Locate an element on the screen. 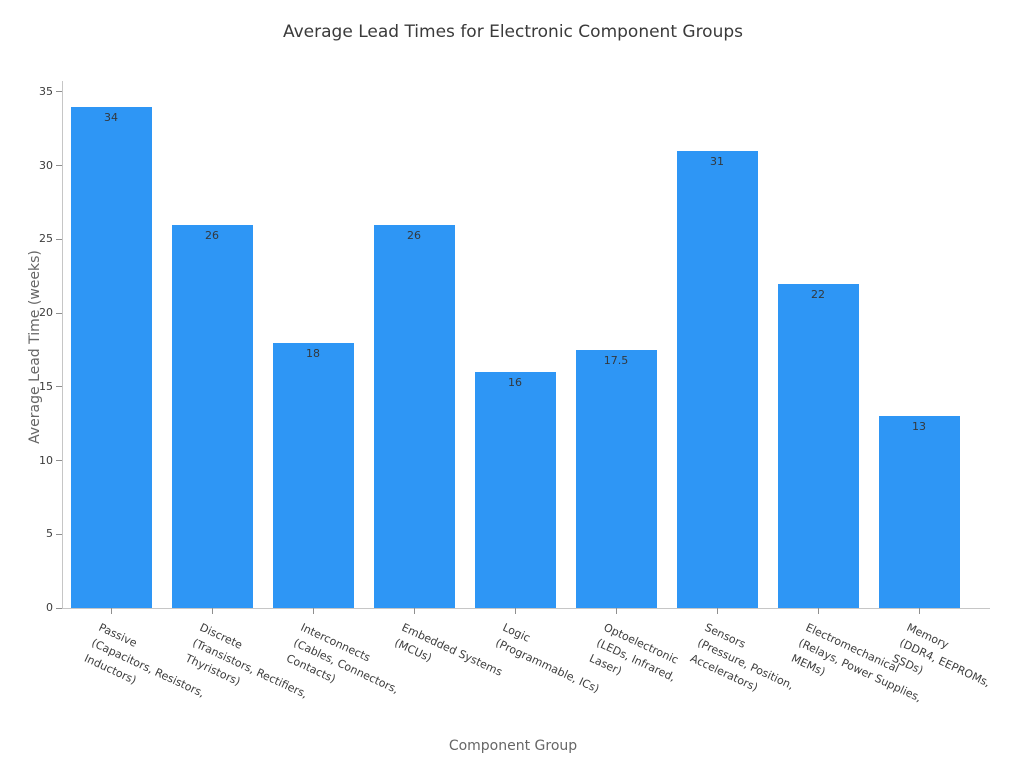 This screenshot has width=1024, height=768. bar-value-label: 16 is located at coordinates (515, 382).